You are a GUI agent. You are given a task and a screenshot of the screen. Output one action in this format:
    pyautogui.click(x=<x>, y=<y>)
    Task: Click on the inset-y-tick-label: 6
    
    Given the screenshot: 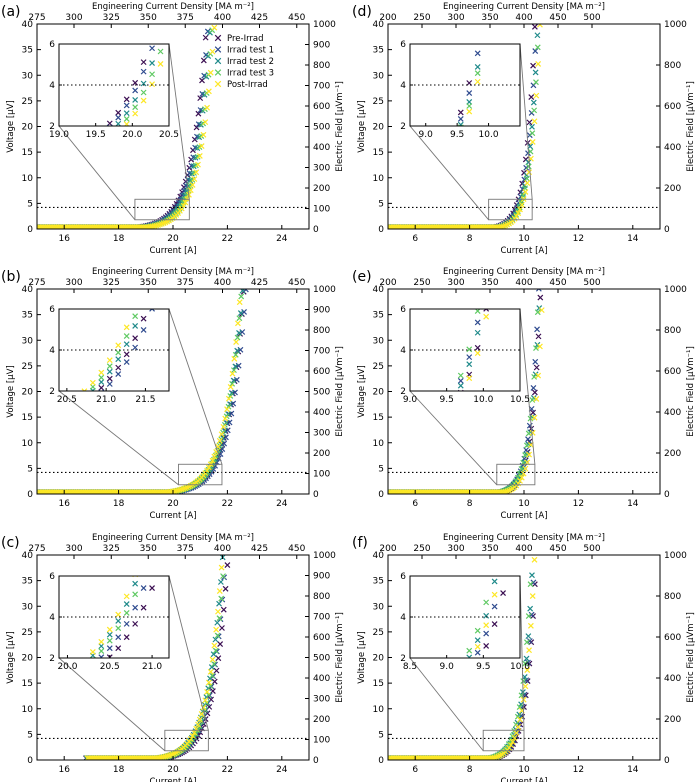 What is the action you would take?
    pyautogui.click(x=403, y=577)
    